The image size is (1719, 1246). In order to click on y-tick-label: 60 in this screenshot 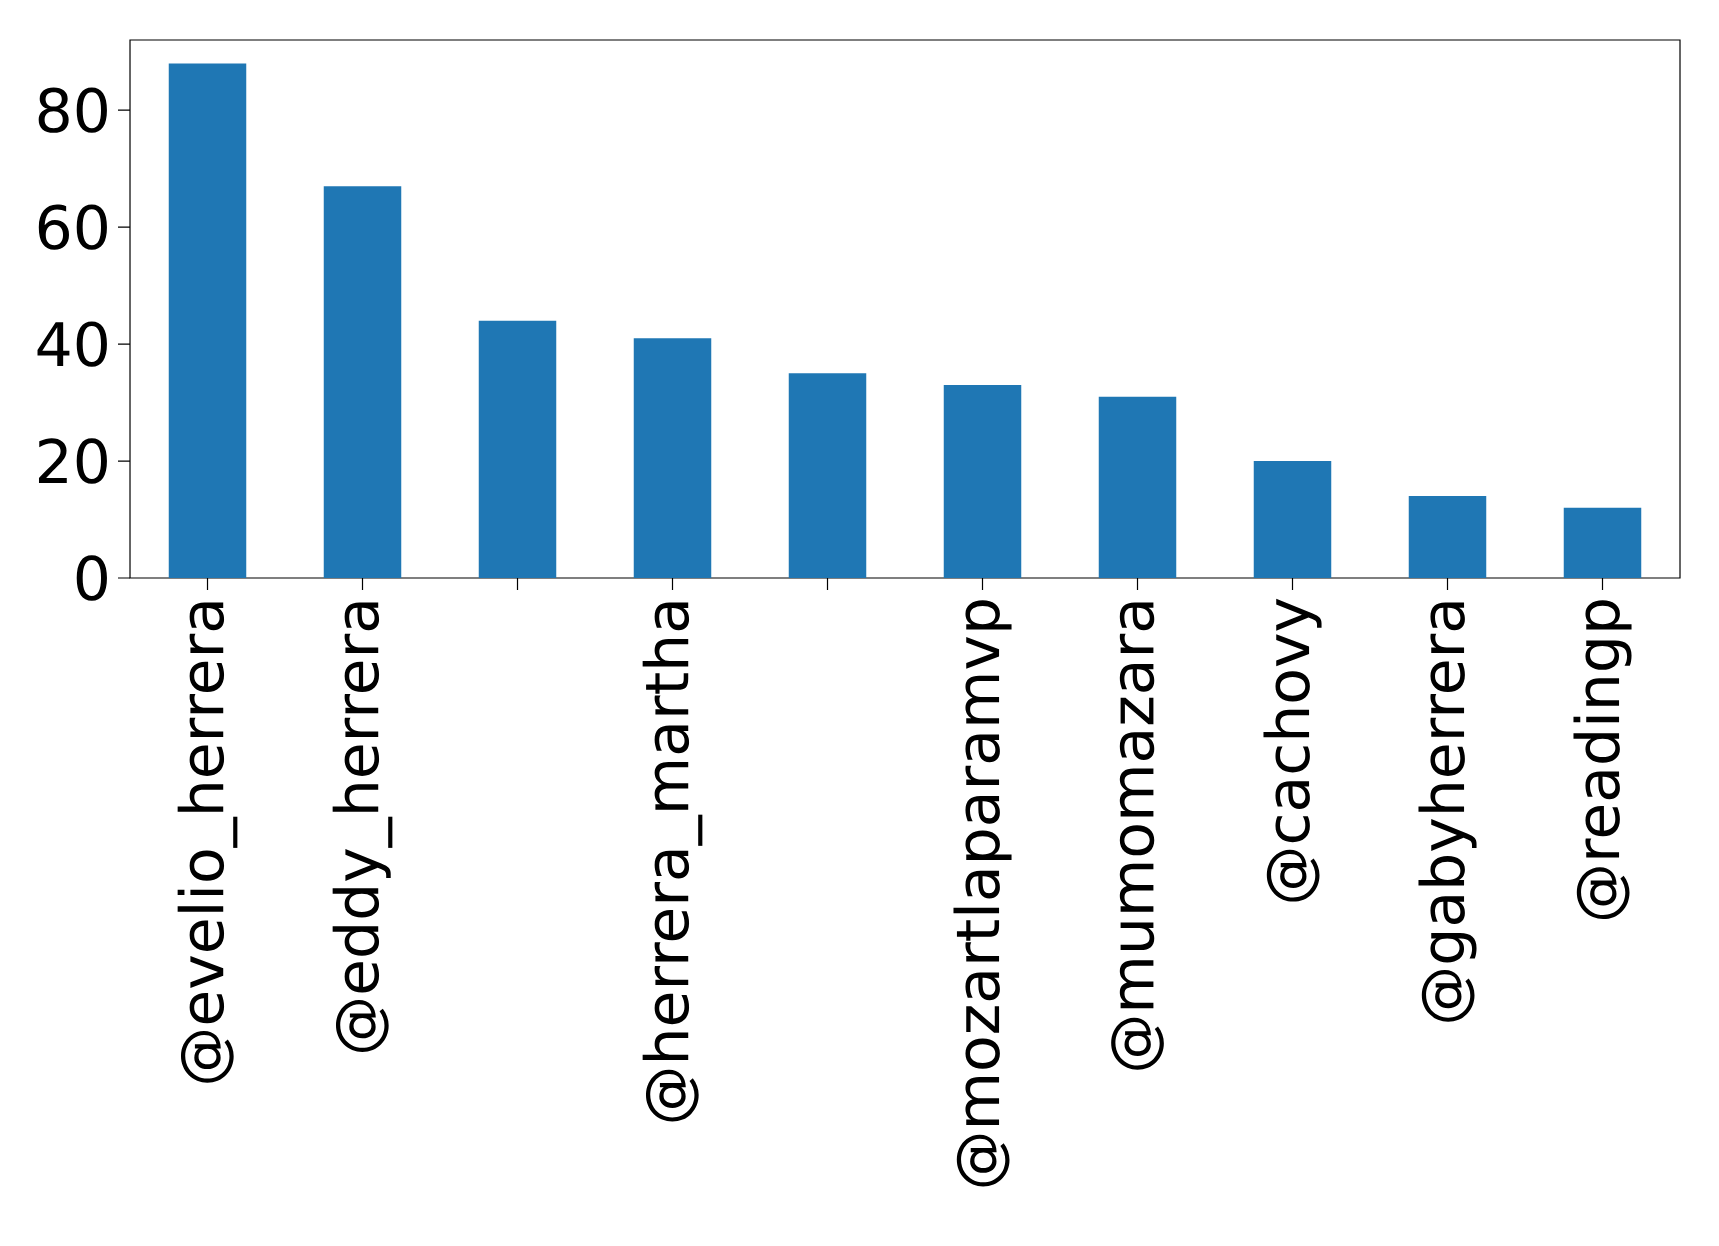, I will do `click(72, 227)`.